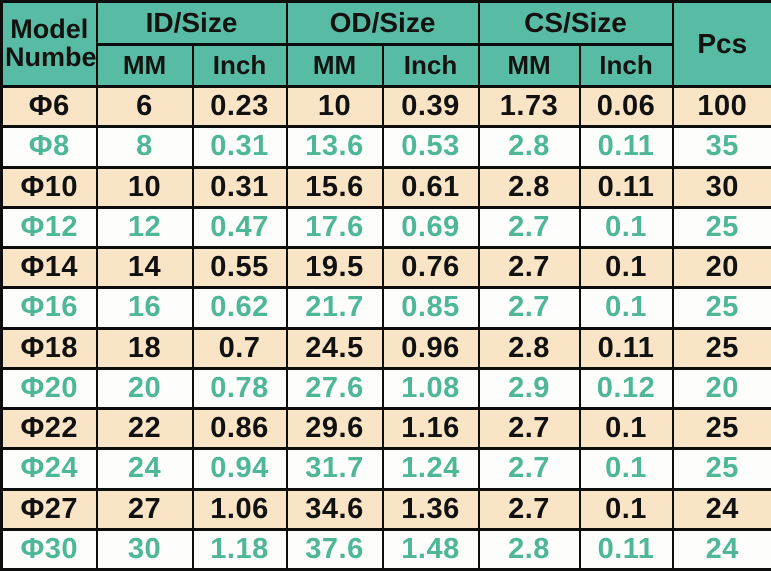 The image size is (771, 571). I want to click on cell-od-mm: 31.7, so click(334, 469).